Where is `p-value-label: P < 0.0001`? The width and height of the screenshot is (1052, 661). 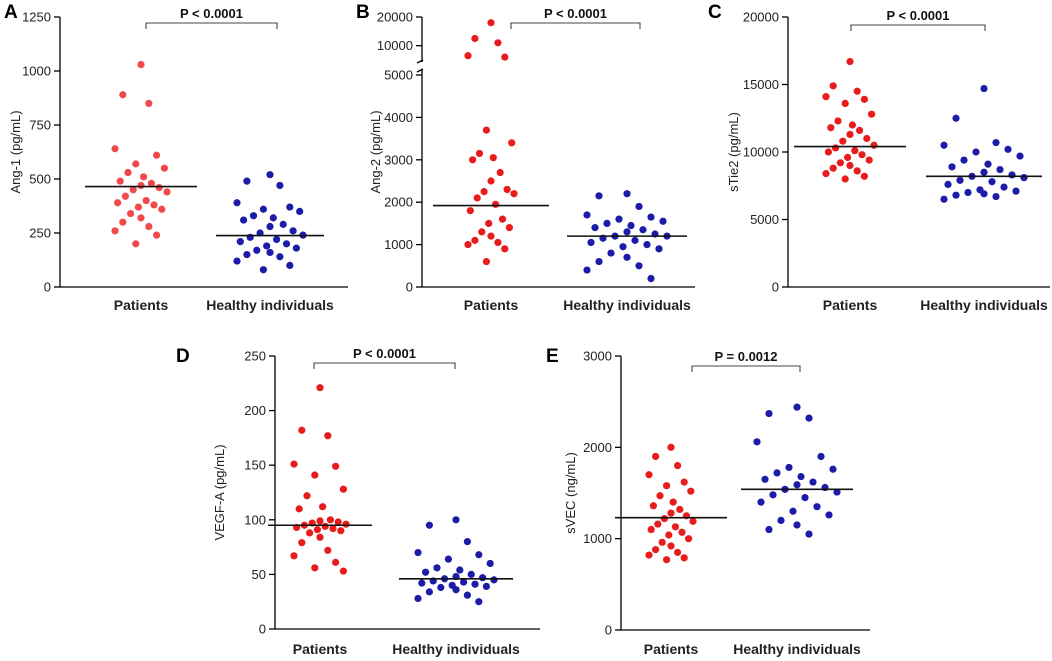 p-value-label: P < 0.0001 is located at coordinates (211, 13).